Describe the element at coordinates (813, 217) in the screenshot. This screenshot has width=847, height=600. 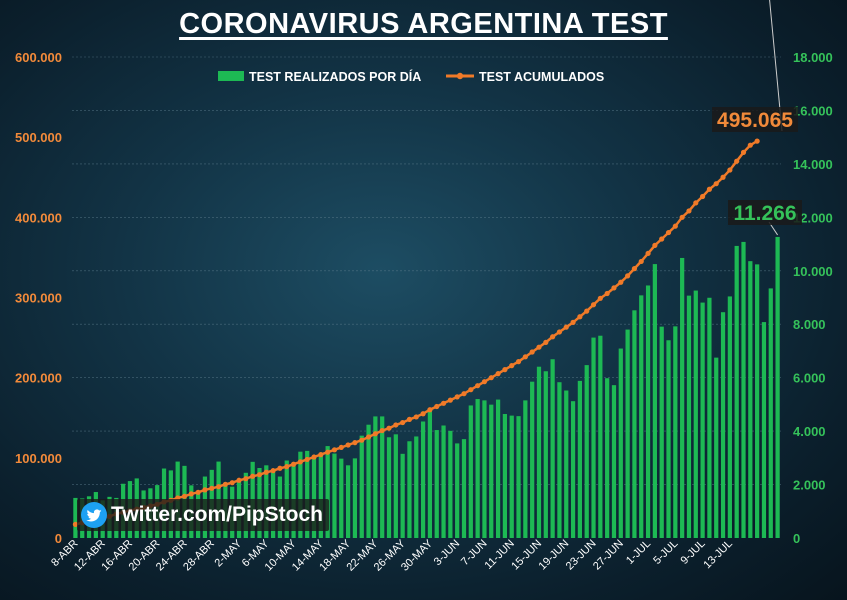
I see `y-tick-right: 12.000` at that location.